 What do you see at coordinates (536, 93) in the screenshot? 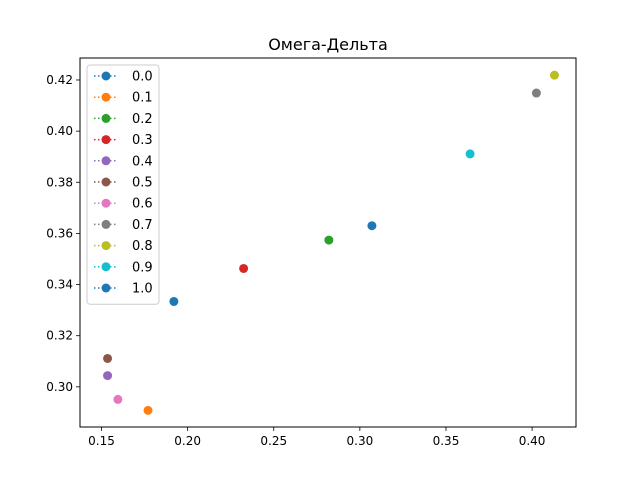
I see `data-point-0.7` at bounding box center [536, 93].